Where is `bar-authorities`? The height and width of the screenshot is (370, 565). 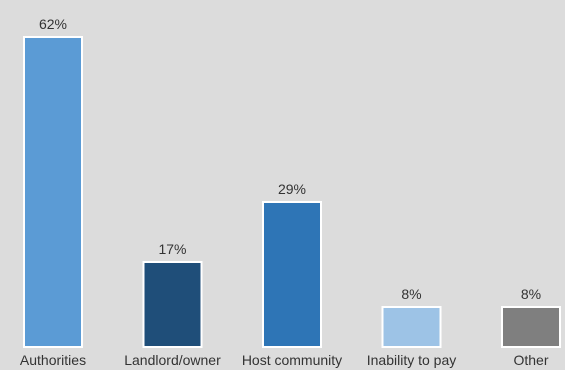
bar-authorities is located at coordinates (53, 192).